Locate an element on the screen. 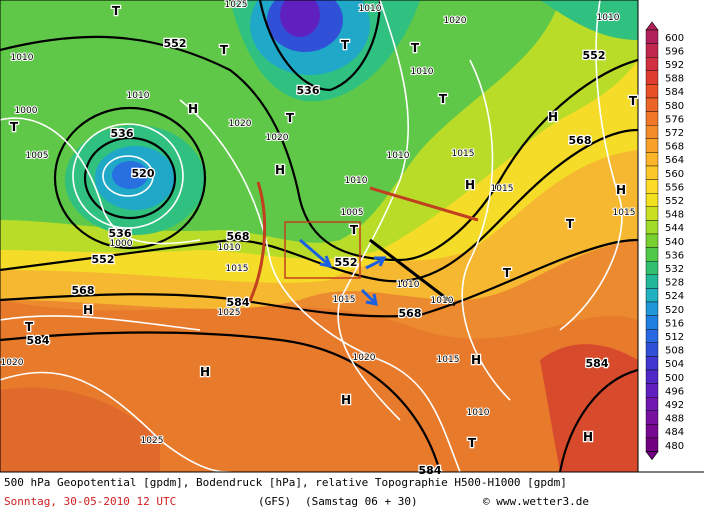  colorbar-label: 488 is located at coordinates (674, 419).